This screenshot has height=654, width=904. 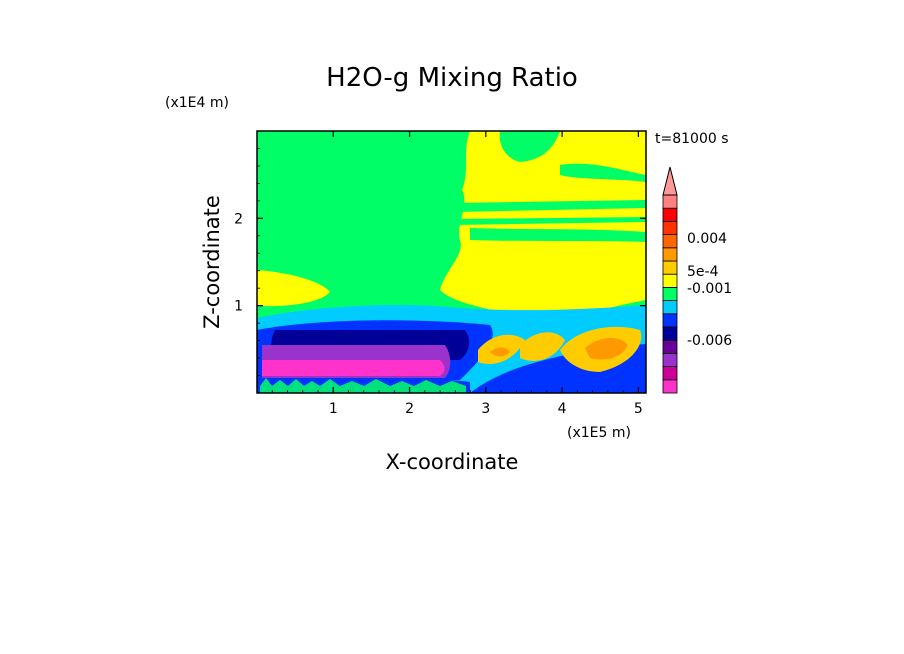 What do you see at coordinates (670, 181) in the screenshot?
I see `colorbar-extend-arrow` at bounding box center [670, 181].